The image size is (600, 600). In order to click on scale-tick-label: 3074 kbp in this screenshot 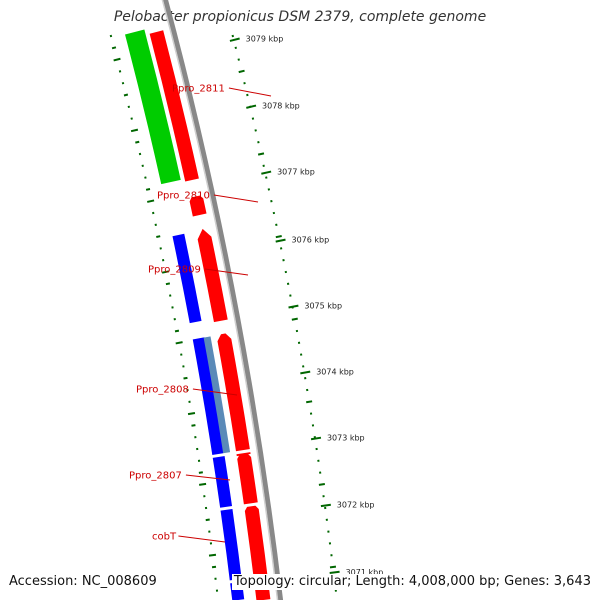, I will do `click(335, 372)`.